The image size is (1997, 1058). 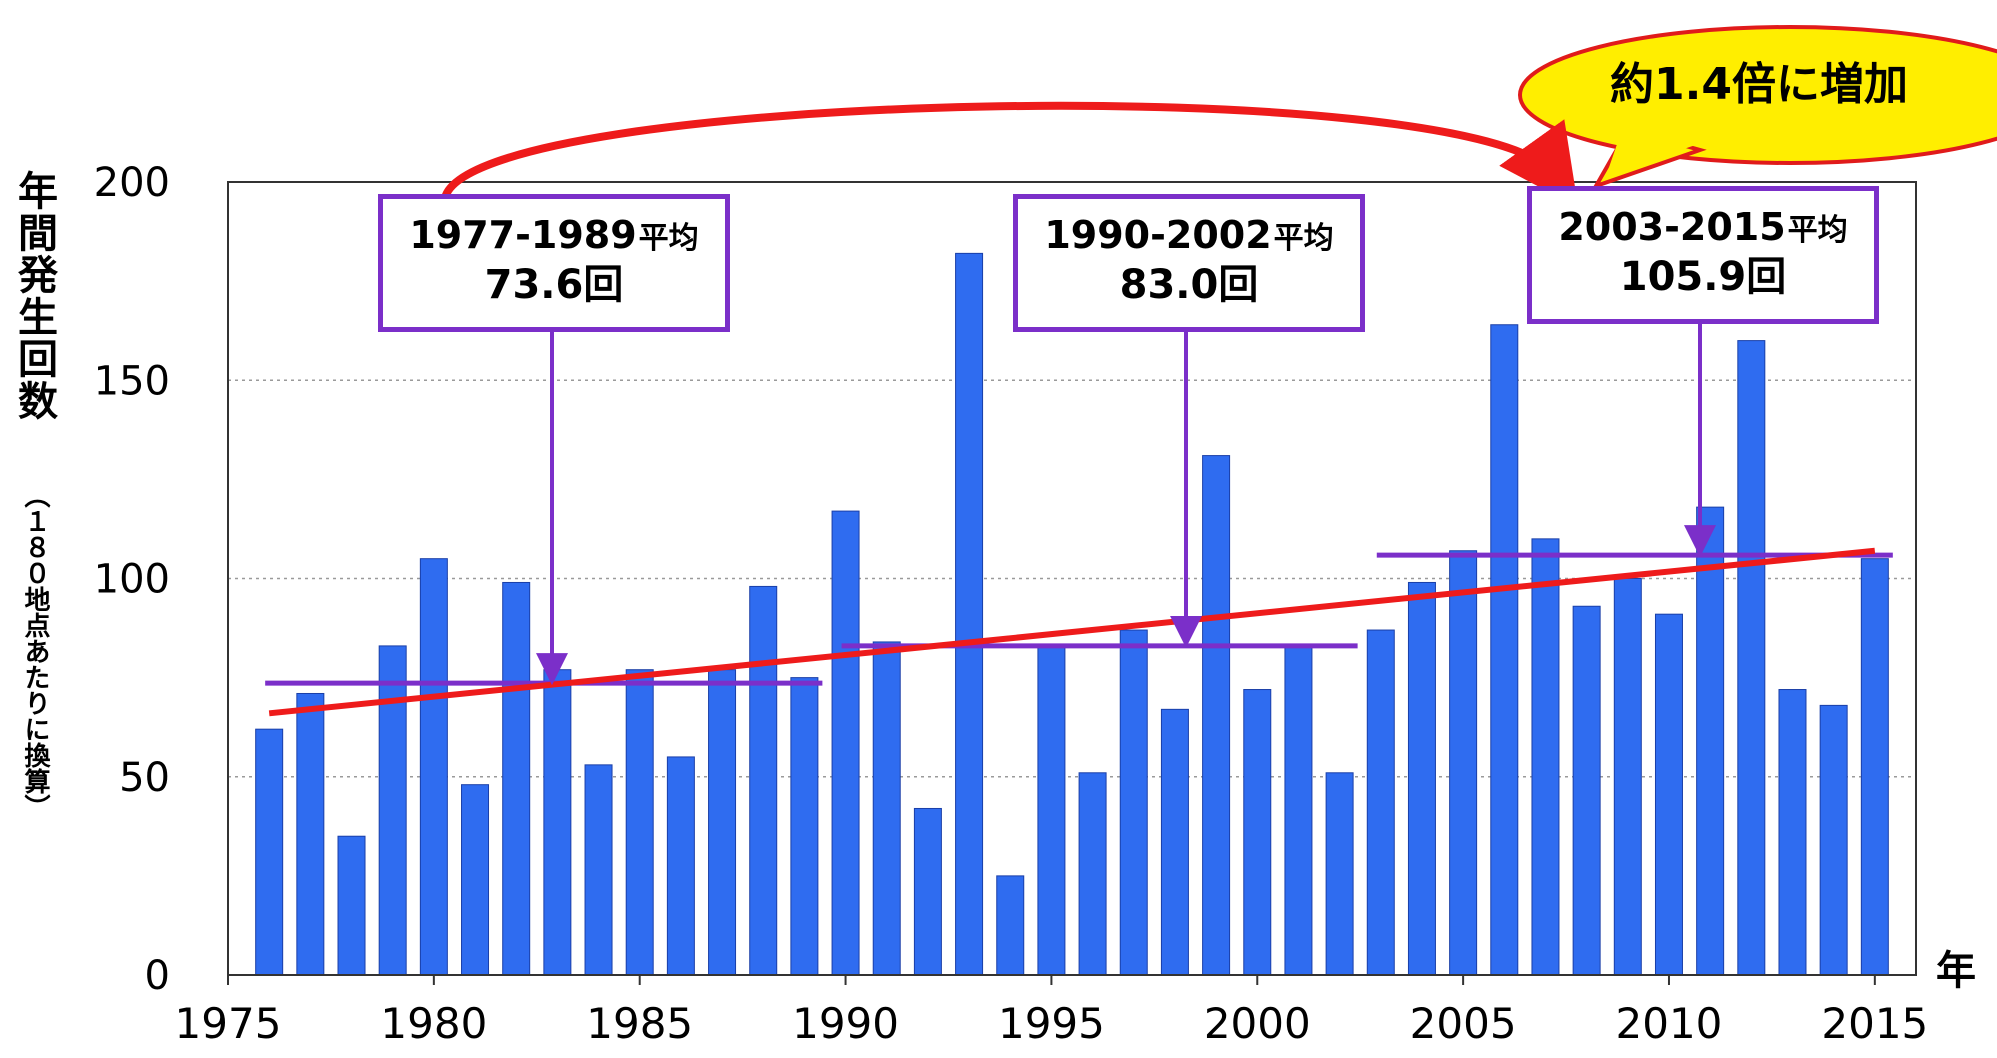 What do you see at coordinates (639, 1023) in the screenshot?
I see `x-tick-label-1985: 1985` at bounding box center [639, 1023].